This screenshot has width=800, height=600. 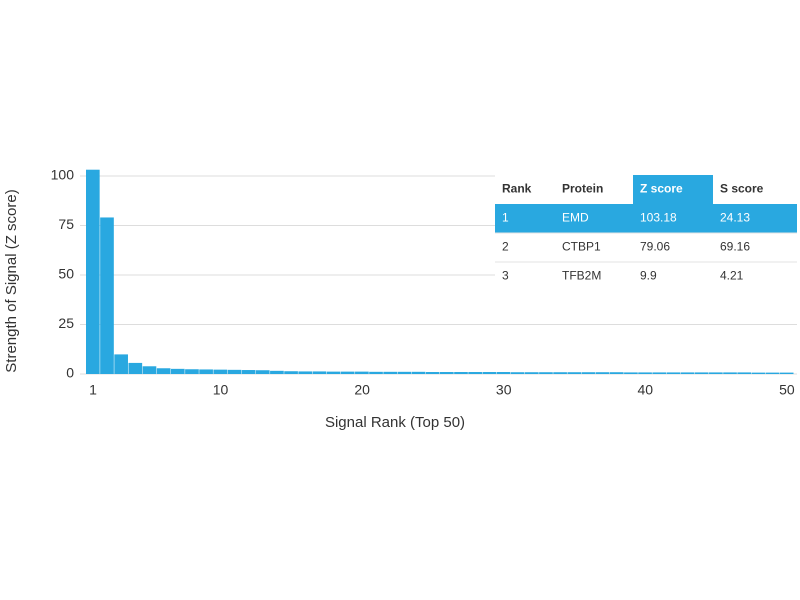 What do you see at coordinates (505, 276) in the screenshot?
I see `table-cell: 3` at bounding box center [505, 276].